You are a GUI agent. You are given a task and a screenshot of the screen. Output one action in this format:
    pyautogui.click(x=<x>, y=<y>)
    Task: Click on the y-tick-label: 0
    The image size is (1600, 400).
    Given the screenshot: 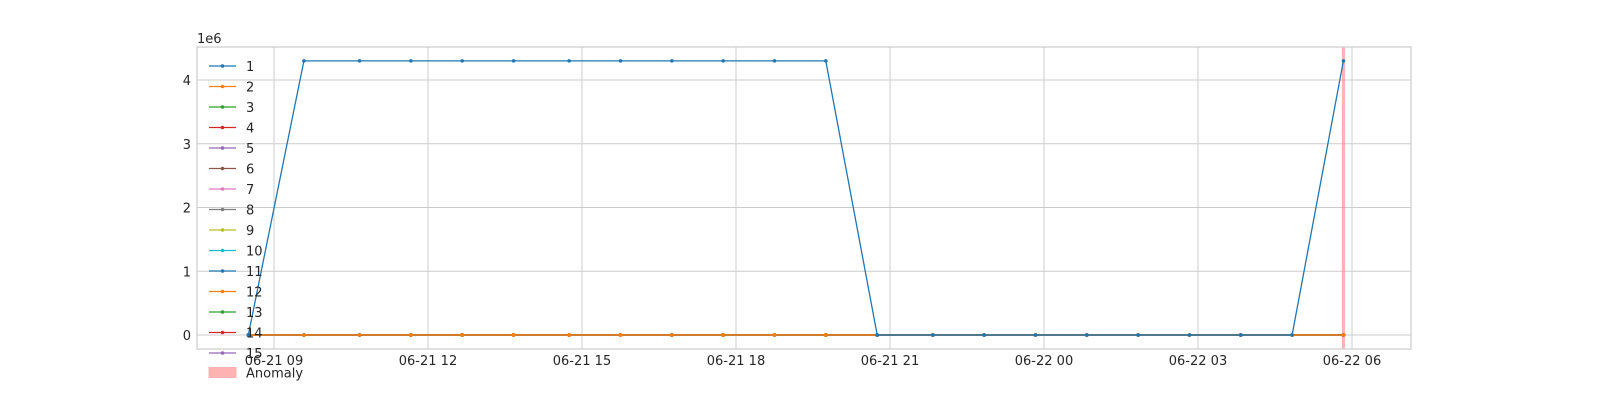 What is the action you would take?
    pyautogui.click(x=187, y=336)
    